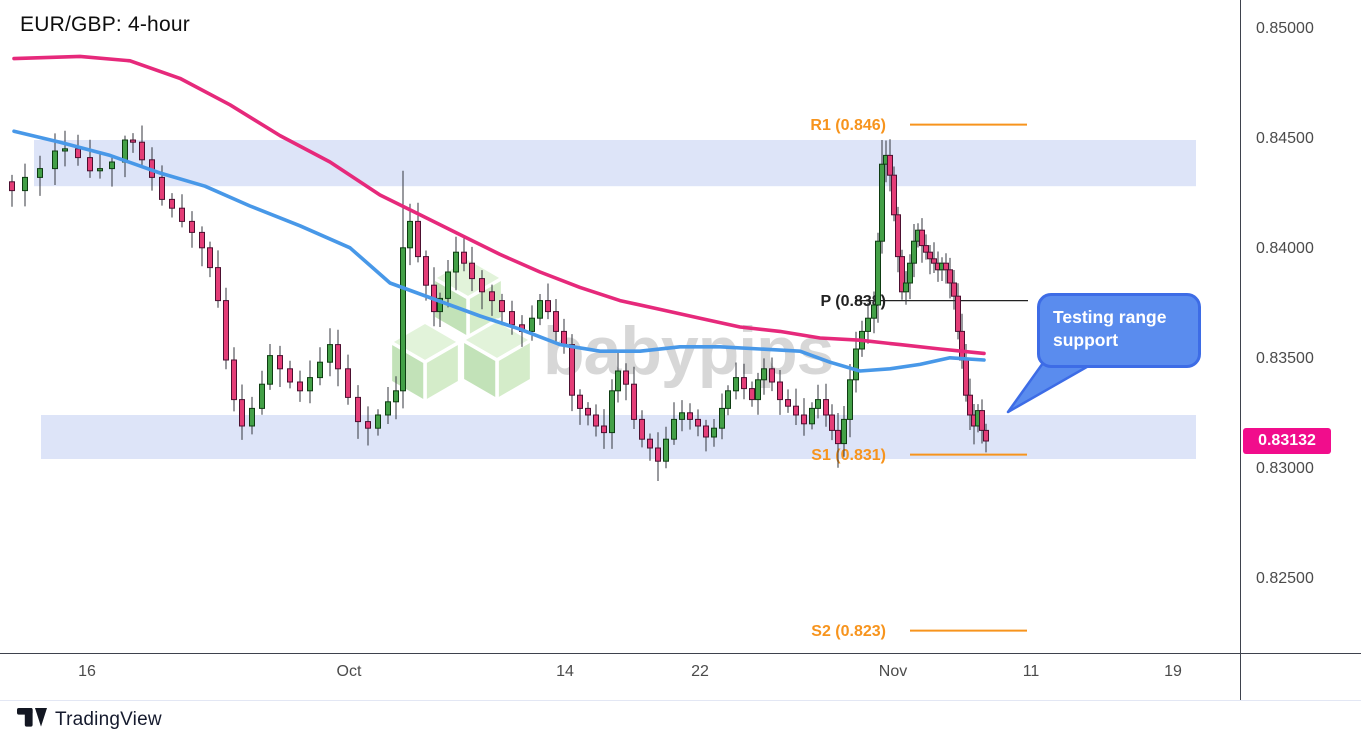 This screenshot has height=751, width=1361. What do you see at coordinates (1287, 440) in the screenshot?
I see `last-price-badge: 0.83132` at bounding box center [1287, 440].